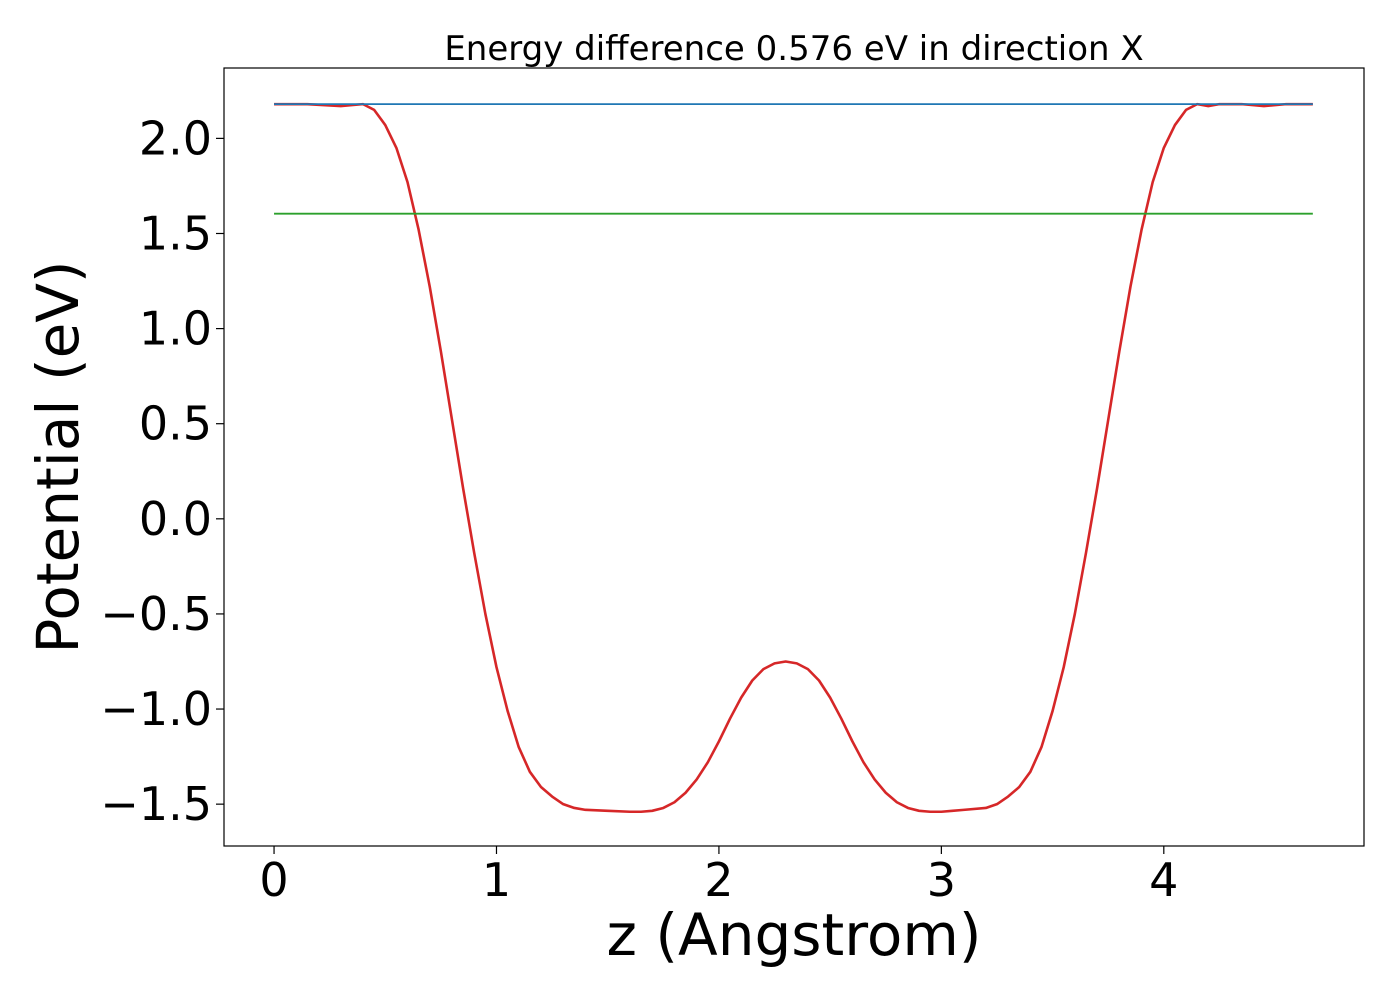  What do you see at coordinates (941, 880) in the screenshot?
I see `x-tick-label: 3` at bounding box center [941, 880].